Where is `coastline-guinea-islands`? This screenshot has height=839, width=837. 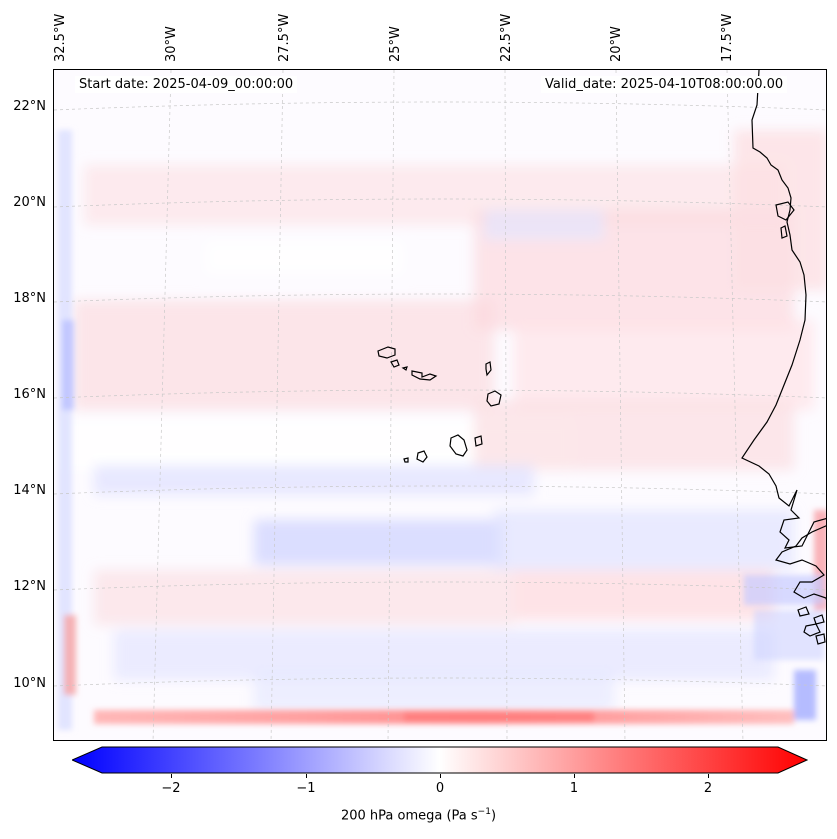 coastline-guinea-islands is located at coordinates (814, 629).